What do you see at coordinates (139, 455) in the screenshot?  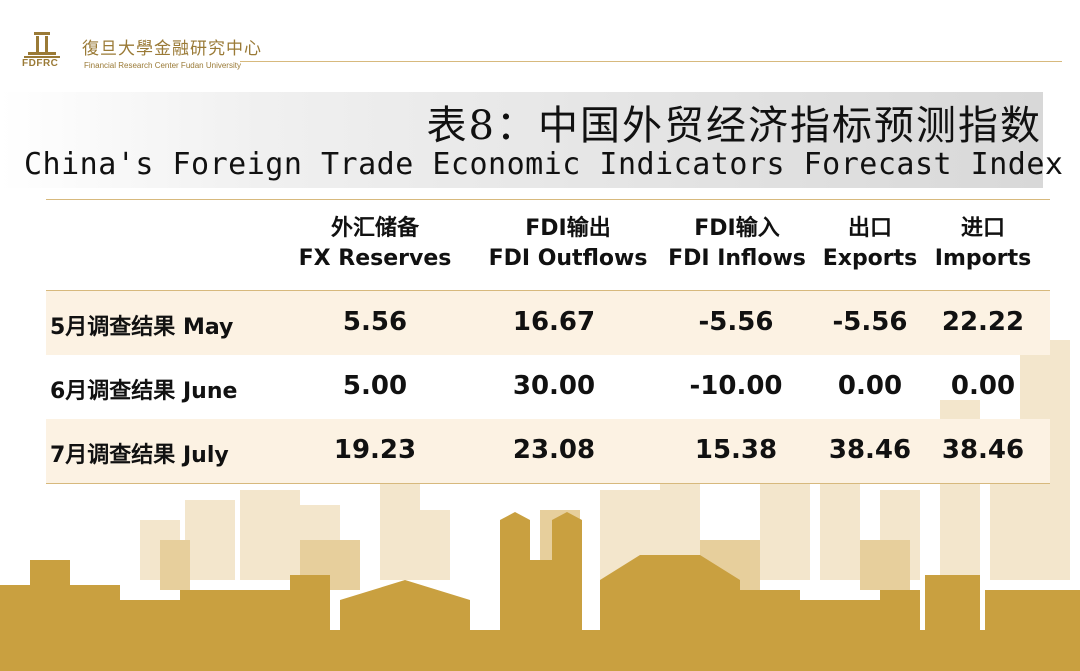 I see `row-label: 7月调查结果 July` at bounding box center [139, 455].